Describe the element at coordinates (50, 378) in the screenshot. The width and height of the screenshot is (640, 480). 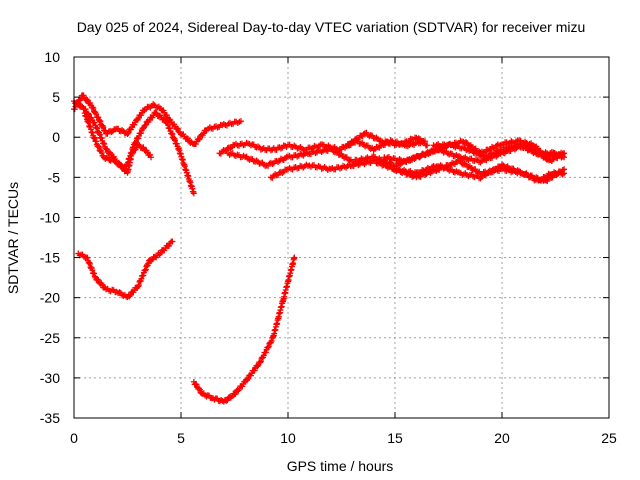
I see `y-tick-label: -30` at that location.